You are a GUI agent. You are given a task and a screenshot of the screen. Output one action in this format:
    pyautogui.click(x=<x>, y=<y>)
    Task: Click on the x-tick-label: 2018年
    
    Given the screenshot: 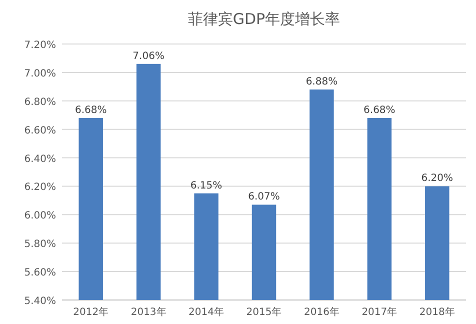 What is the action you would take?
    pyautogui.click(x=437, y=312)
    